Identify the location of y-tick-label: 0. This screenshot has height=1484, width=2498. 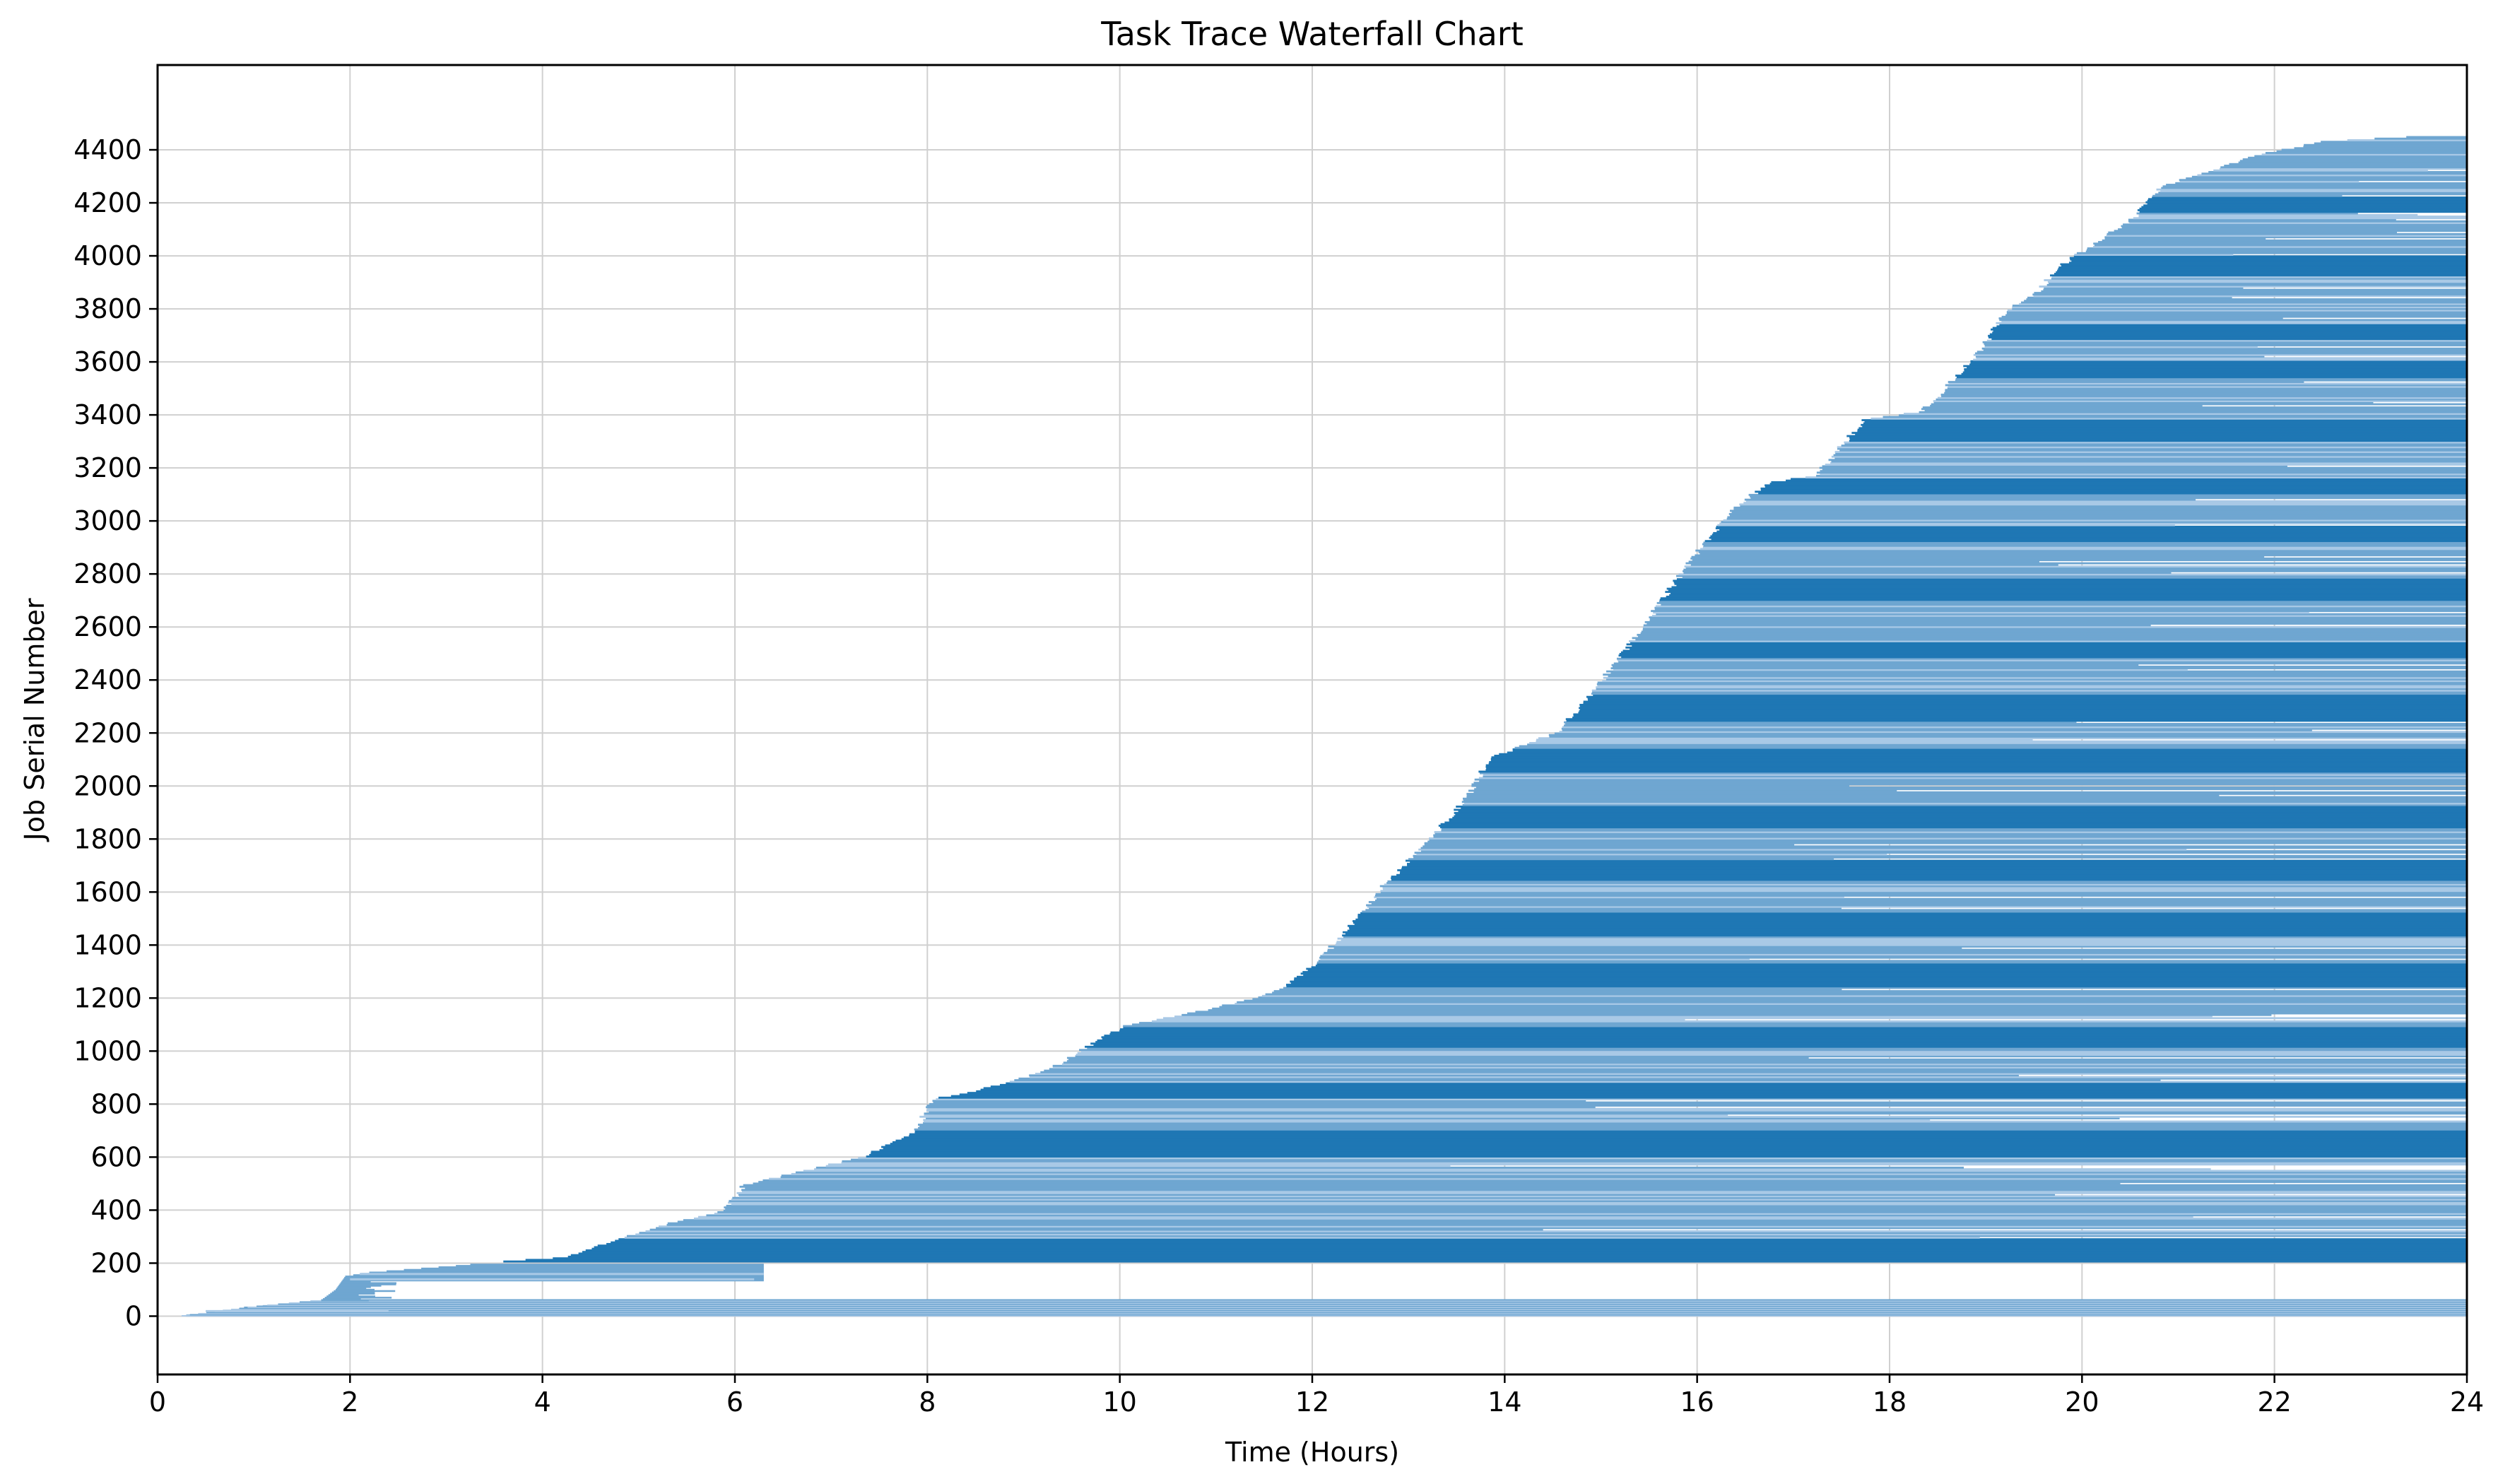
(133, 1315).